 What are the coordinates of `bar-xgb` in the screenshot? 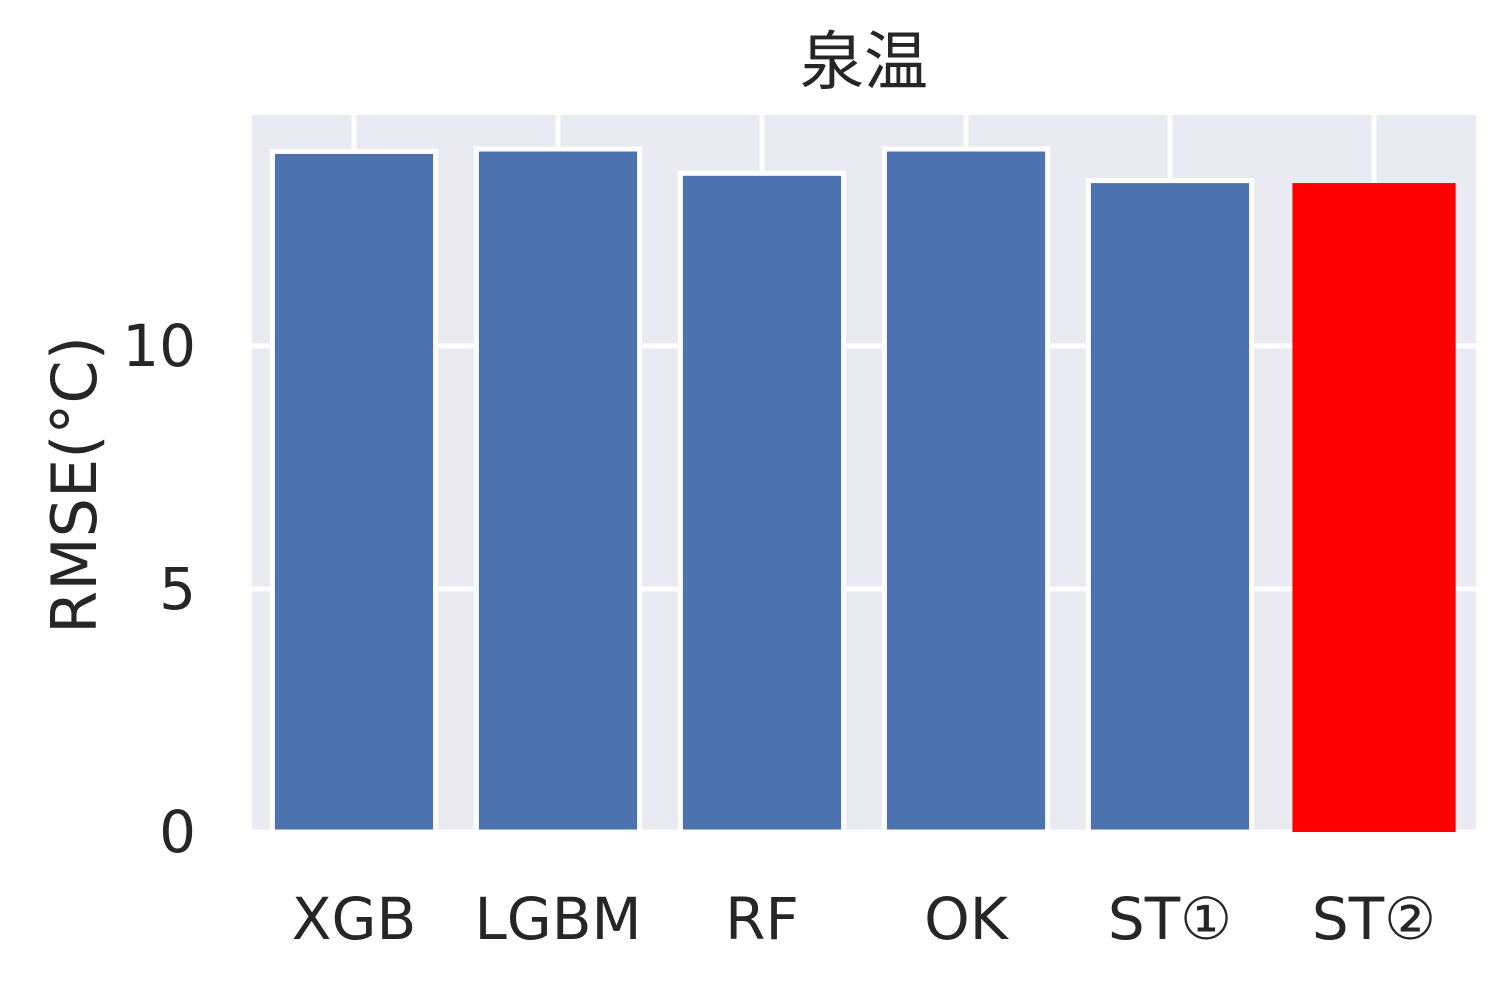 It's located at (354, 491).